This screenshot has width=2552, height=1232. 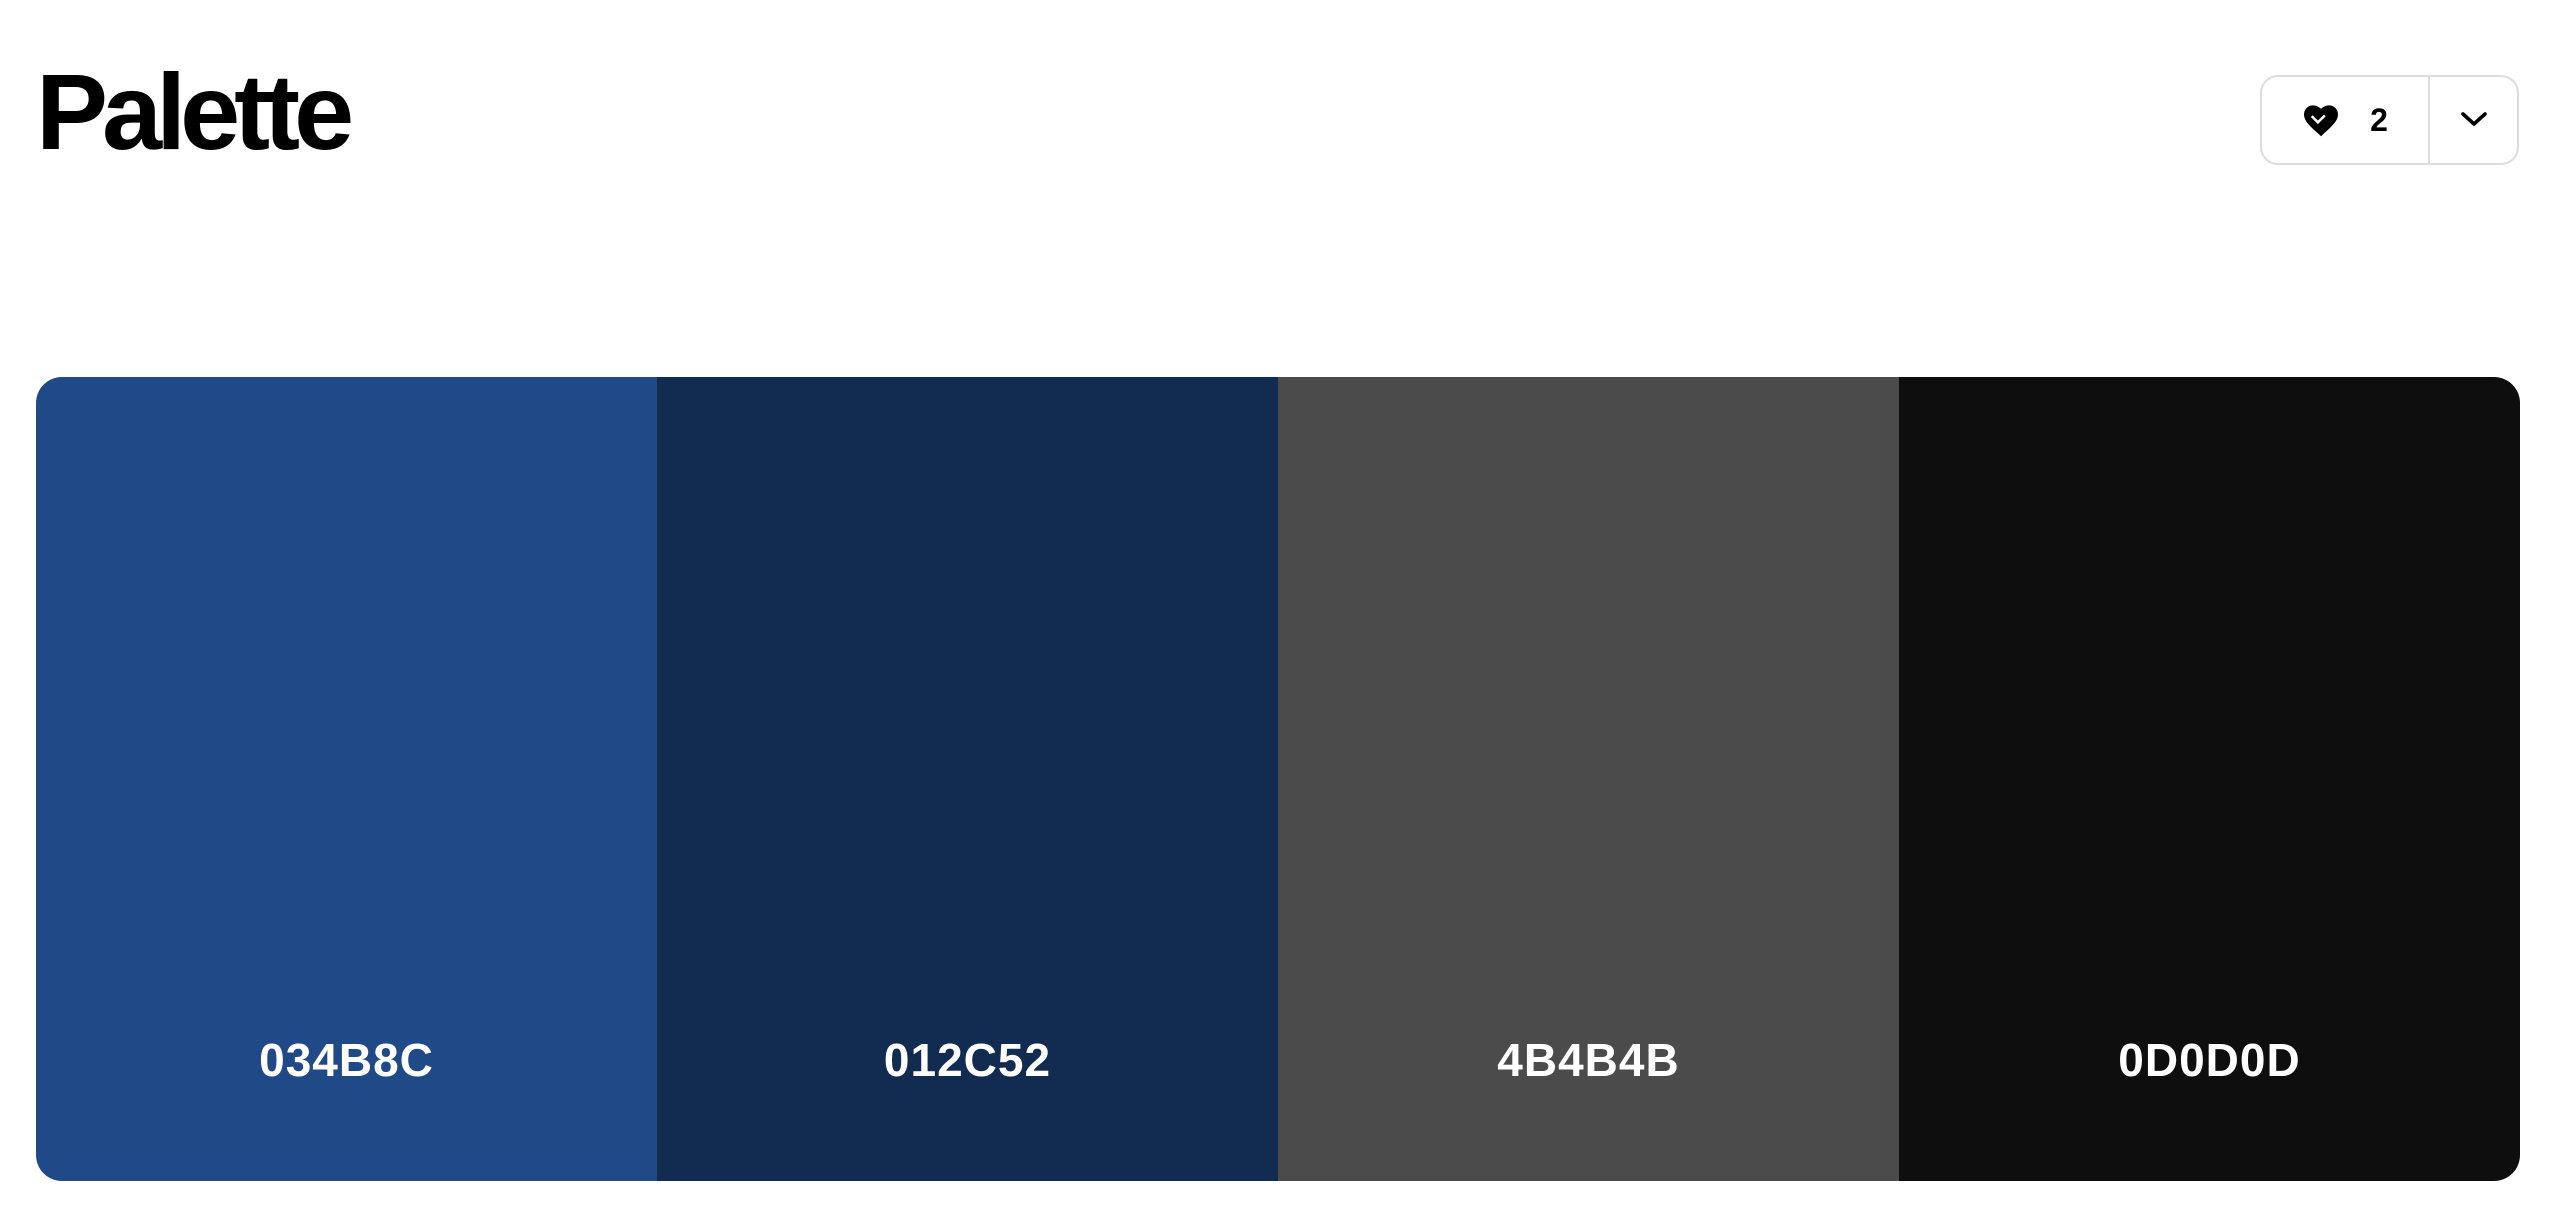 What do you see at coordinates (1588, 1060) in the screenshot?
I see `swatch-hex-label: 4B4B4B` at bounding box center [1588, 1060].